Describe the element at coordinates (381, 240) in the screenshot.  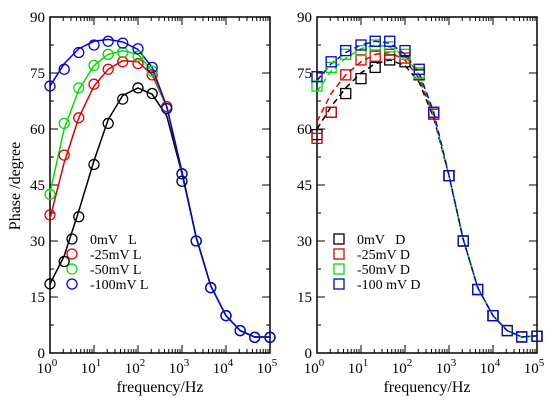
I see `legend-entry: 0mV D` at that location.